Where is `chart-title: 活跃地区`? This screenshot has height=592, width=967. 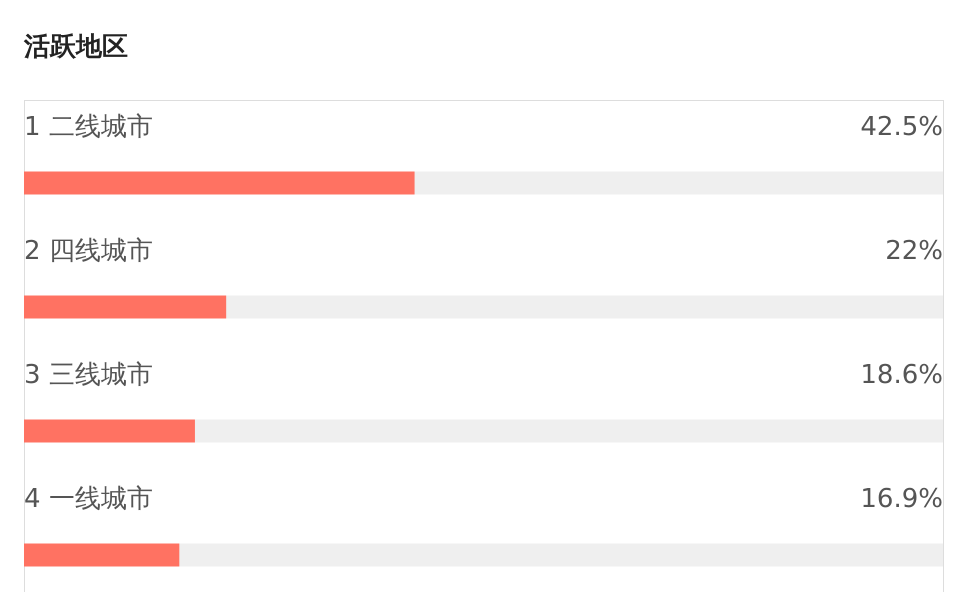 chart-title: 活跃地区 is located at coordinates (75, 47).